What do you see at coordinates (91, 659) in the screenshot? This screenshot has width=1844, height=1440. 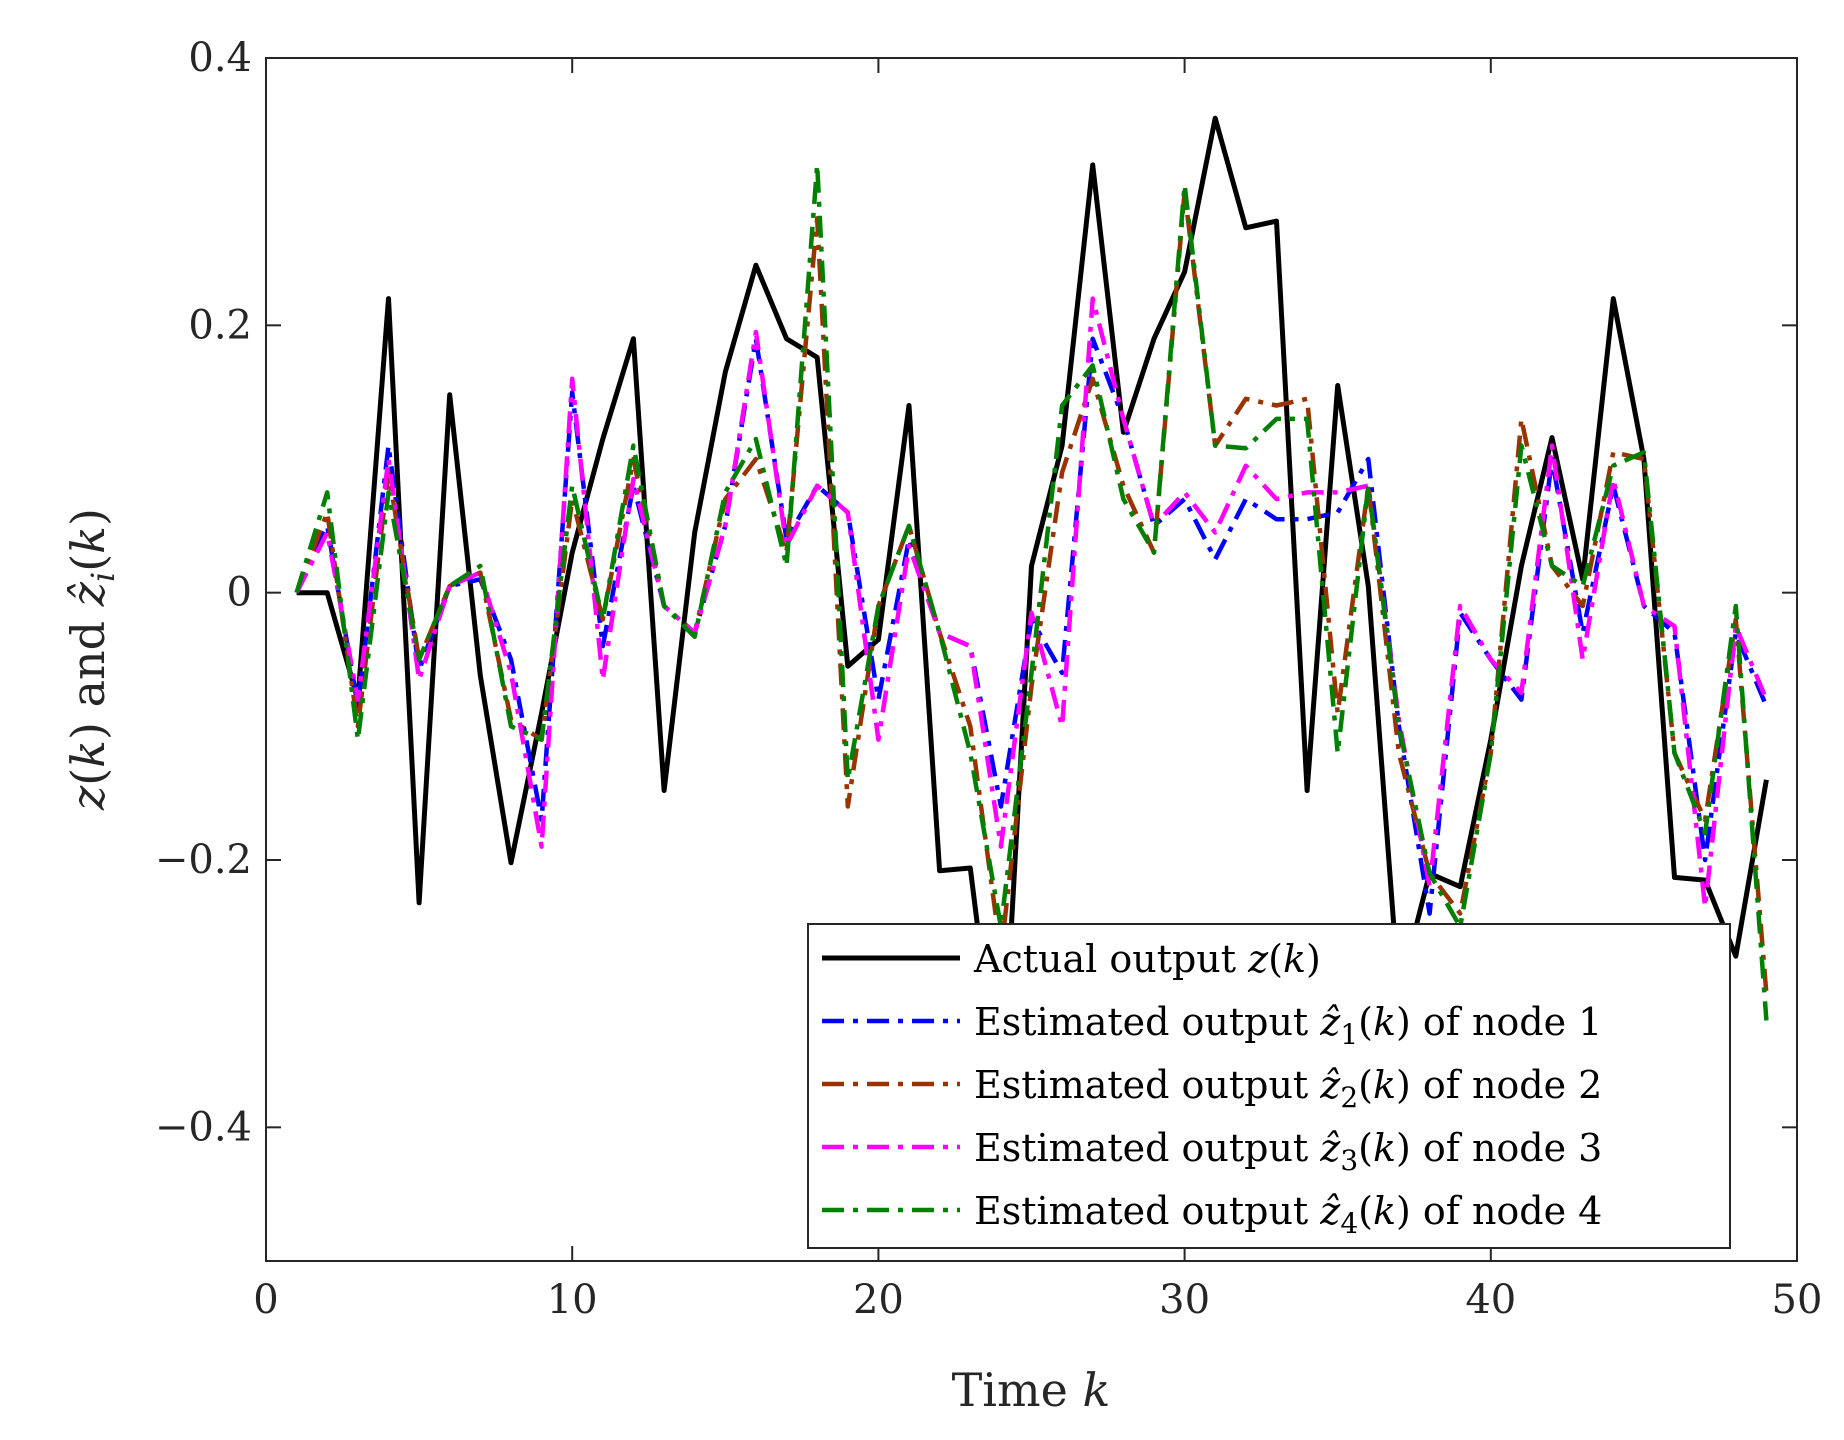 I see `y-axis-label: z(k) and ẑi(k)` at bounding box center [91, 659].